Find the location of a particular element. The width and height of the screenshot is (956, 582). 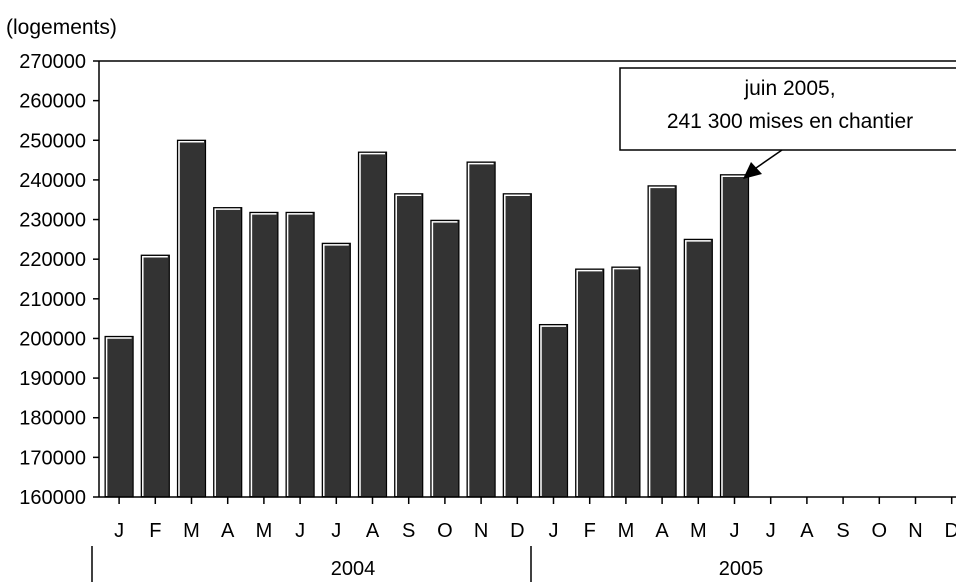

y-unit-label: (logements) is located at coordinates (61, 27).